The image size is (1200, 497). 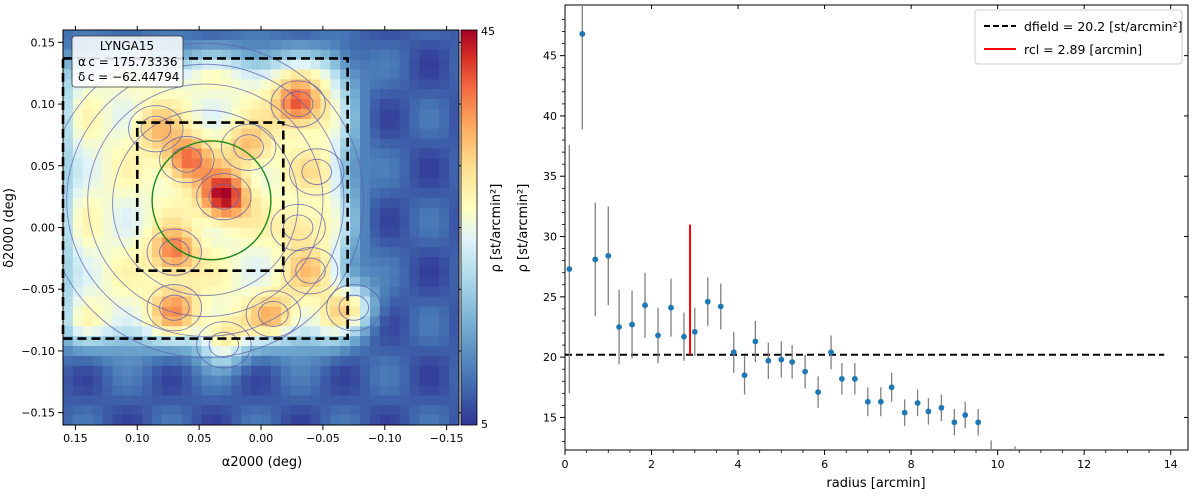 What do you see at coordinates (875, 483) in the screenshot?
I see `profile-x-label: radius [arcmin]` at bounding box center [875, 483].